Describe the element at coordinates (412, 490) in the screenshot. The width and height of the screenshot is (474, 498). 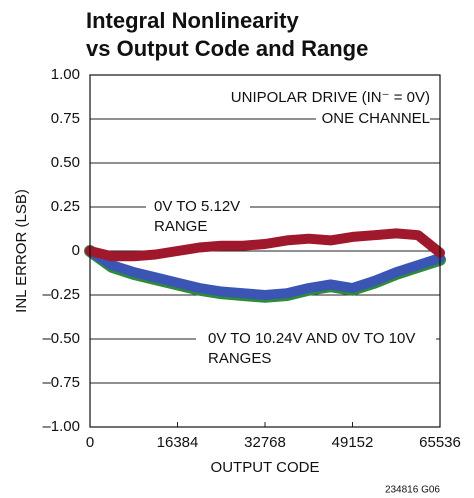
I see `footnote: 234816 G06` at that location.